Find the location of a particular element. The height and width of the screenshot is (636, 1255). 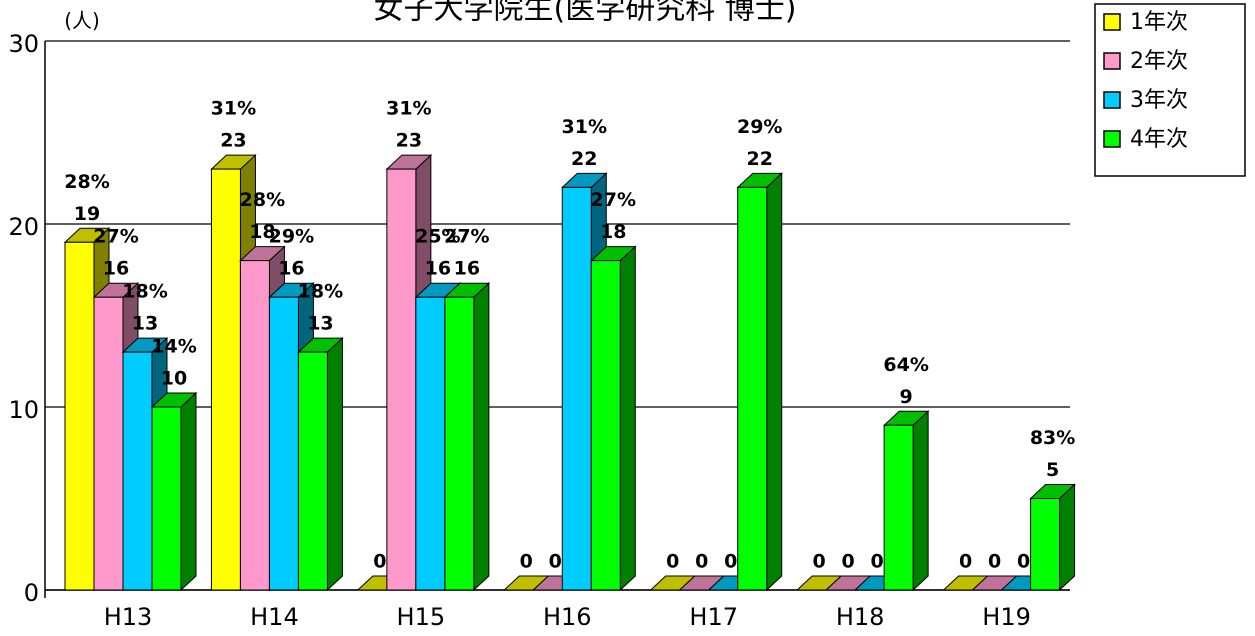

value-label: 10 is located at coordinates (174, 379).